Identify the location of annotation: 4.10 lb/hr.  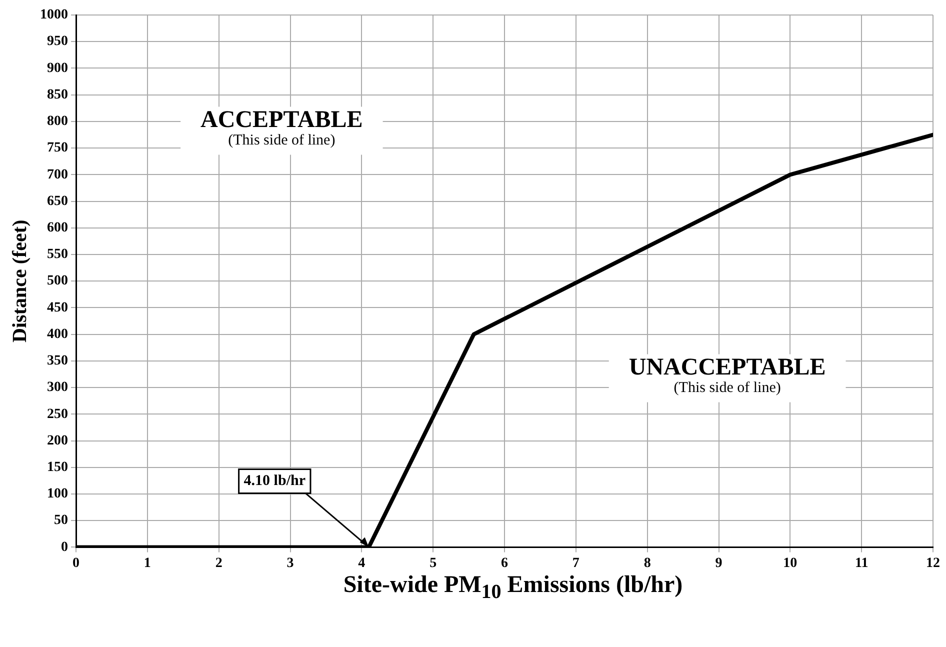
(275, 481).